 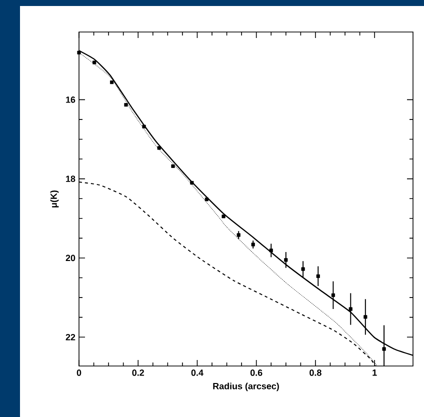 I want to click on y-tick-label: 16, so click(x=71, y=99).